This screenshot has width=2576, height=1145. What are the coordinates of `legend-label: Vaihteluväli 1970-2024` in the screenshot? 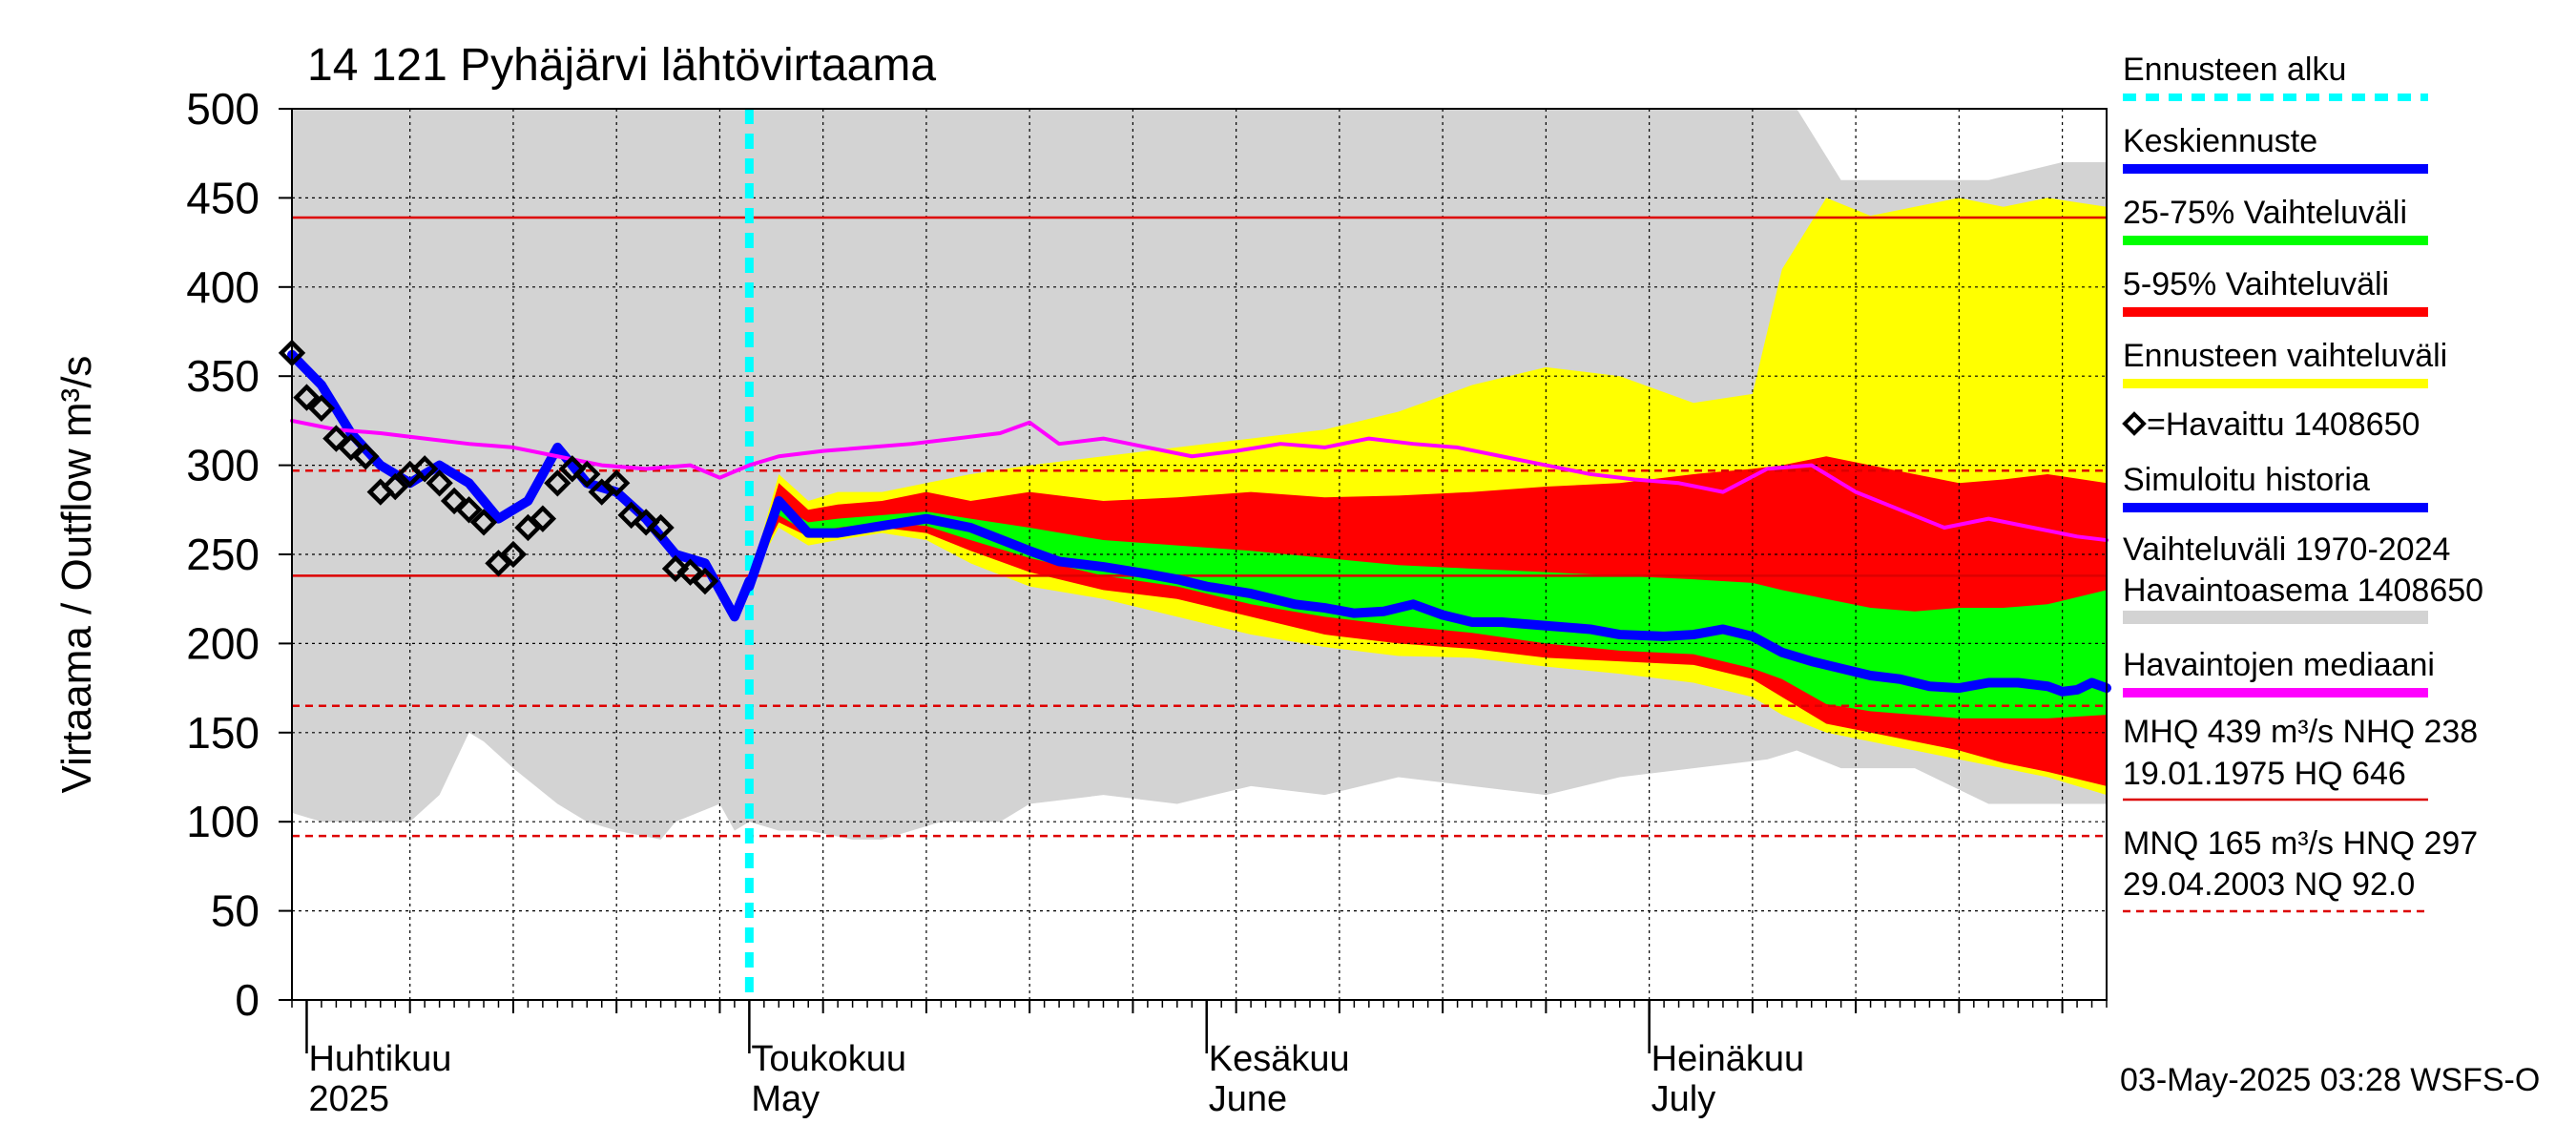 It's located at (2286, 549).